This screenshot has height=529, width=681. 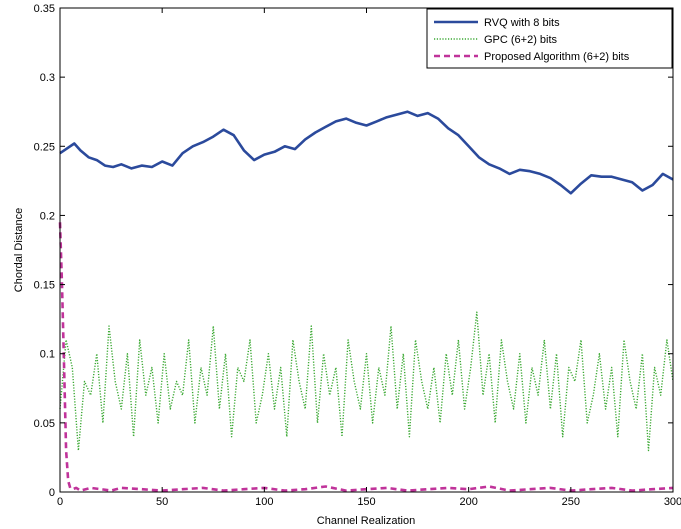 I want to click on y-tick-label: 0.2, so click(x=47, y=216).